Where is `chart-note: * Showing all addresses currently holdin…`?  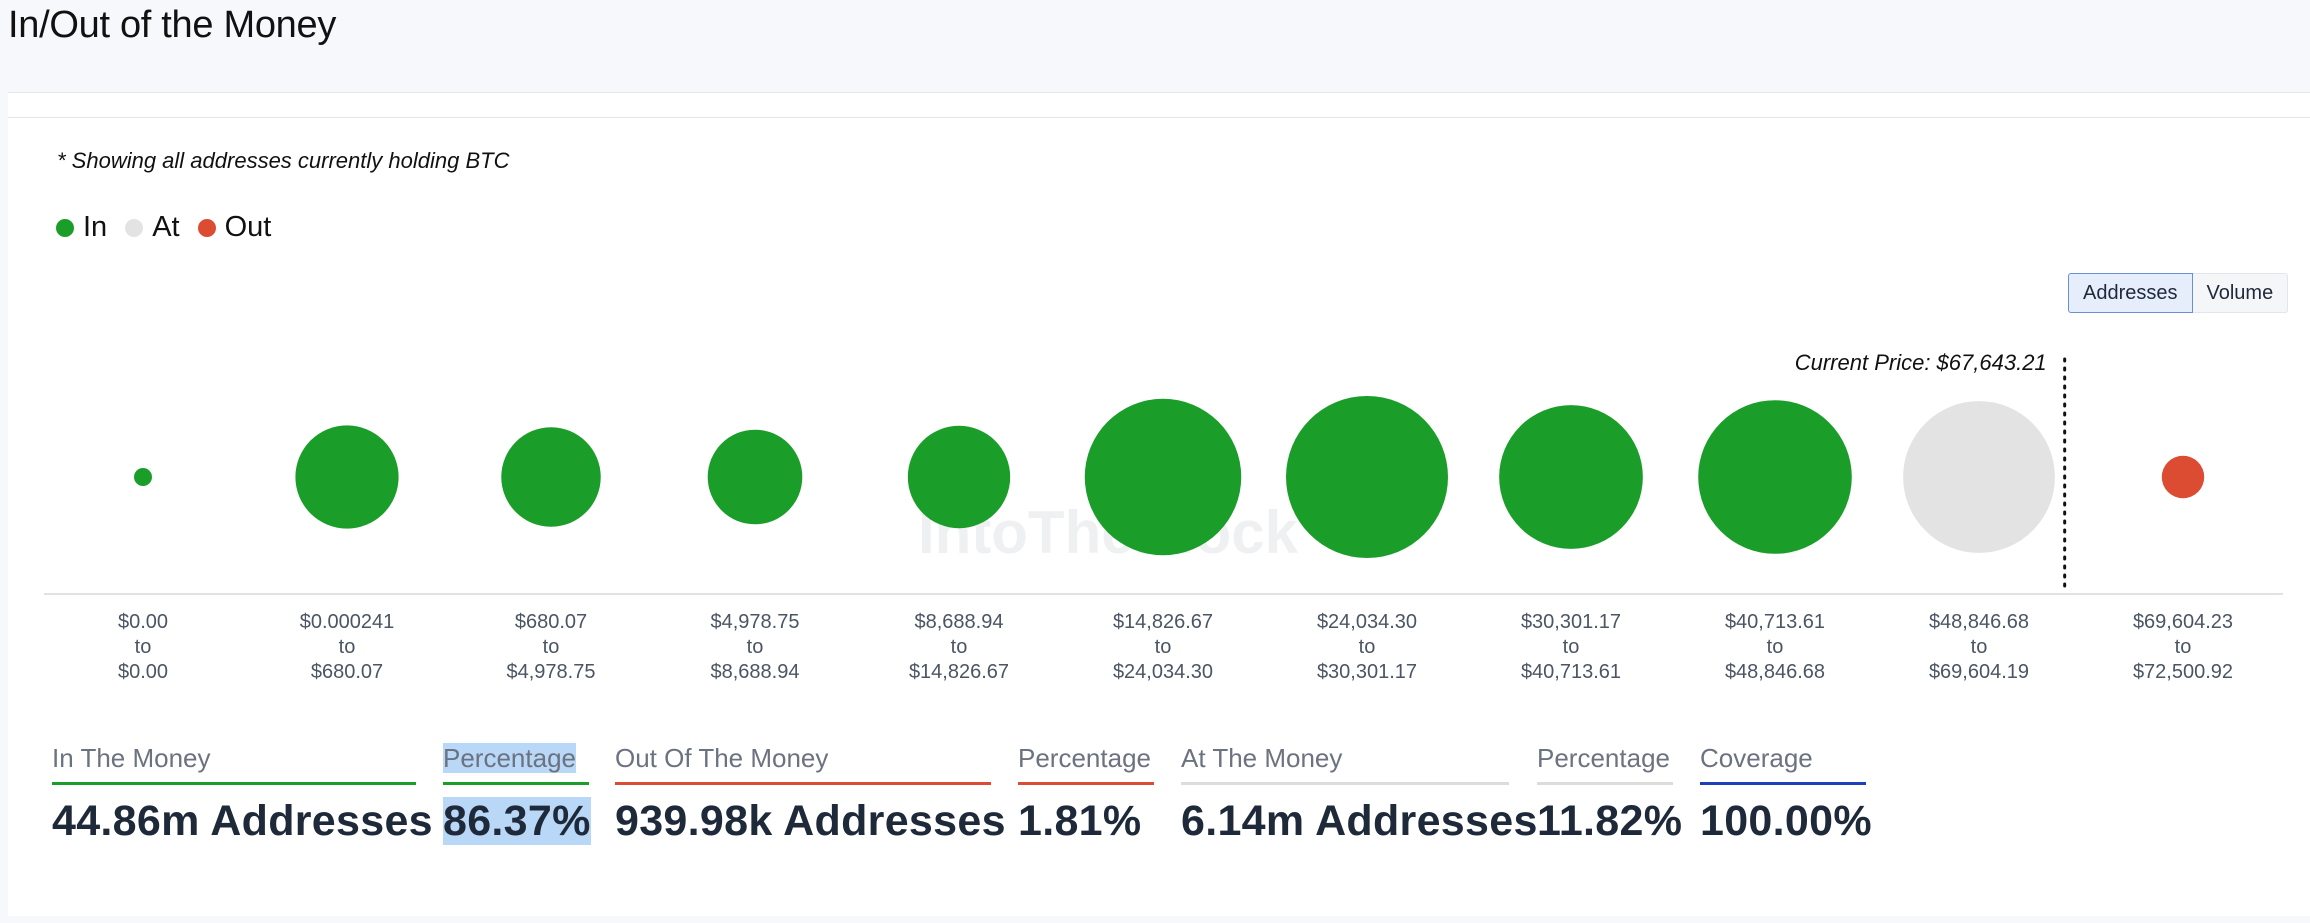
chart-note: * Showing all addresses currently holdin… is located at coordinates (283, 160).